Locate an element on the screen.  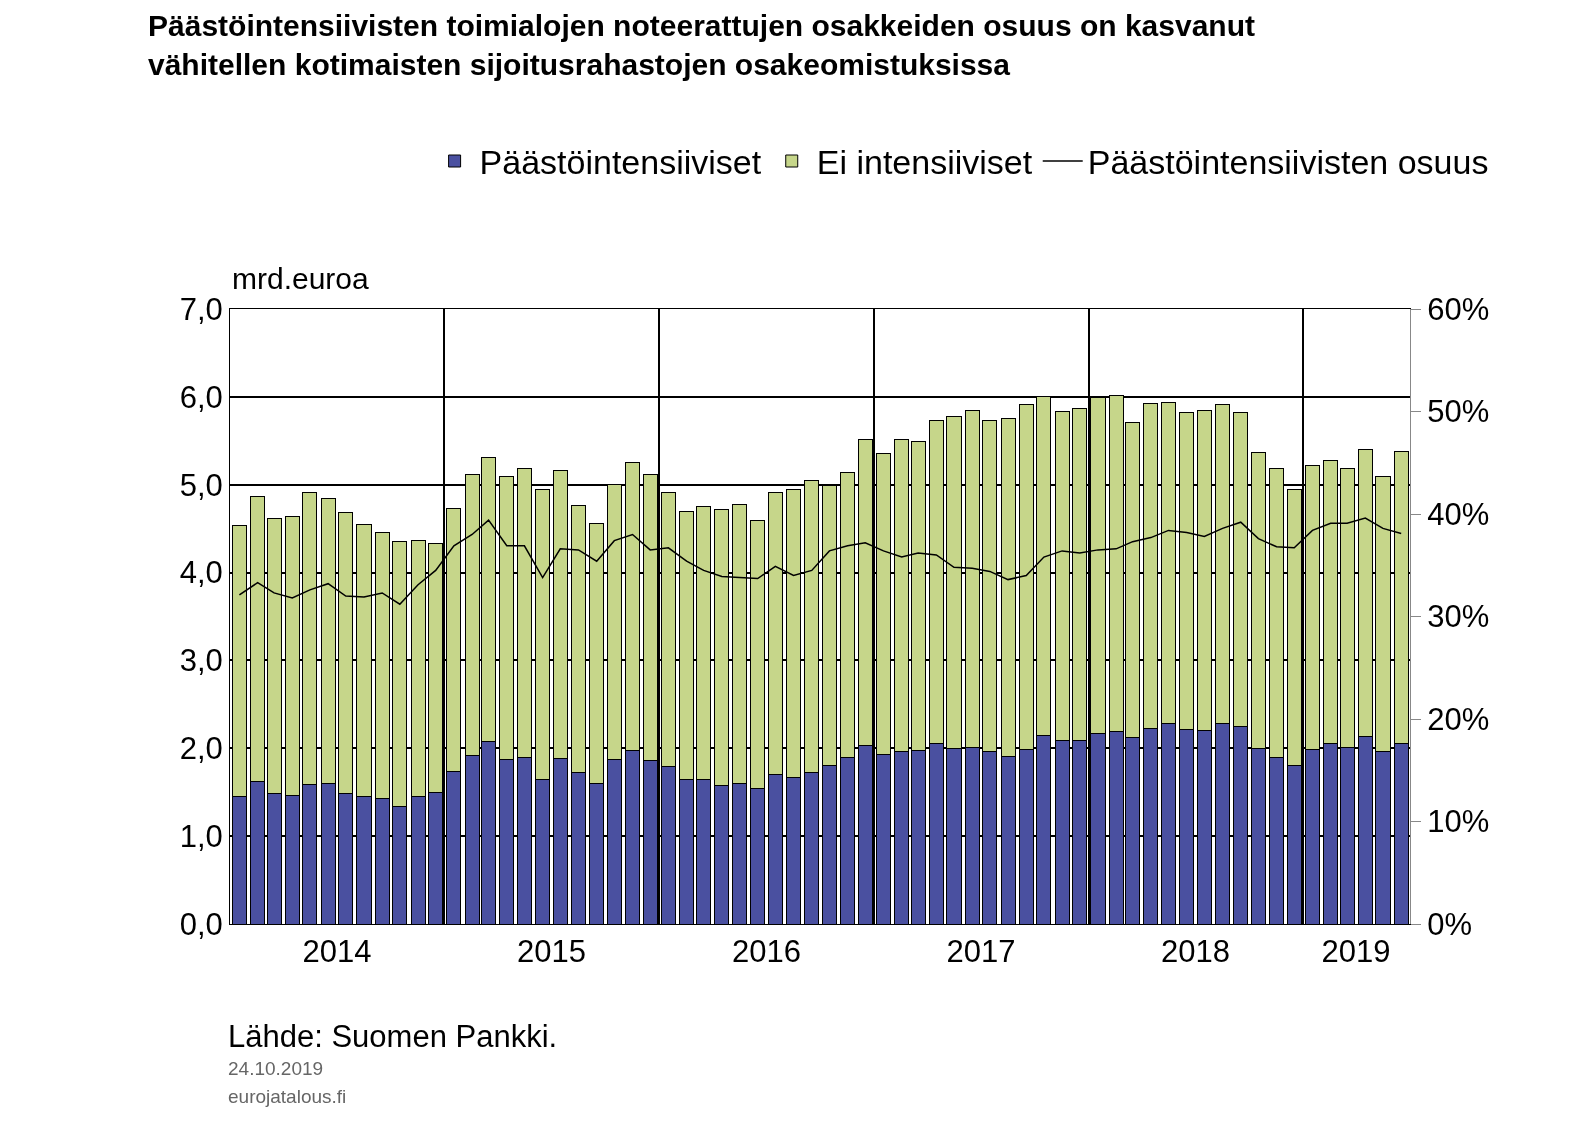
y-tick-label: 4,0 is located at coordinates (201, 573).